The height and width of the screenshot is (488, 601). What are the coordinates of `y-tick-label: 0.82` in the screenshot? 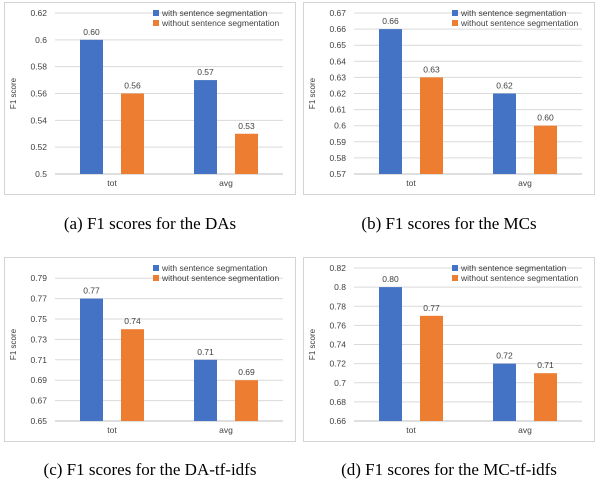 It's located at (337, 268).